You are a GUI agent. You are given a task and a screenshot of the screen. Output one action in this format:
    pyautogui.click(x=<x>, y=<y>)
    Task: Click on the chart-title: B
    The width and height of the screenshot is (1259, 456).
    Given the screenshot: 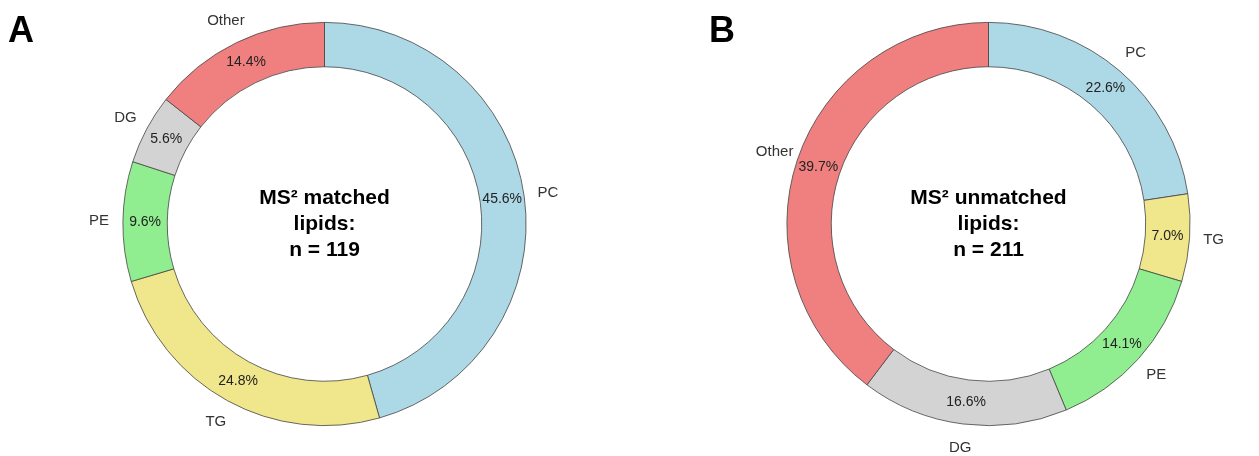 What is the action you would take?
    pyautogui.click(x=722, y=29)
    